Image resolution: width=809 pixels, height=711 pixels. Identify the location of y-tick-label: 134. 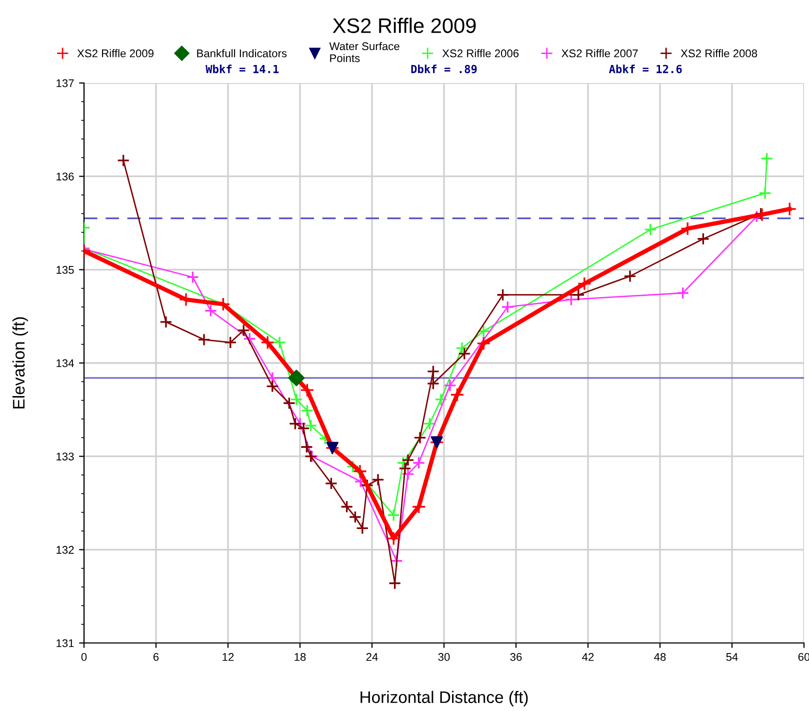
(65, 363).